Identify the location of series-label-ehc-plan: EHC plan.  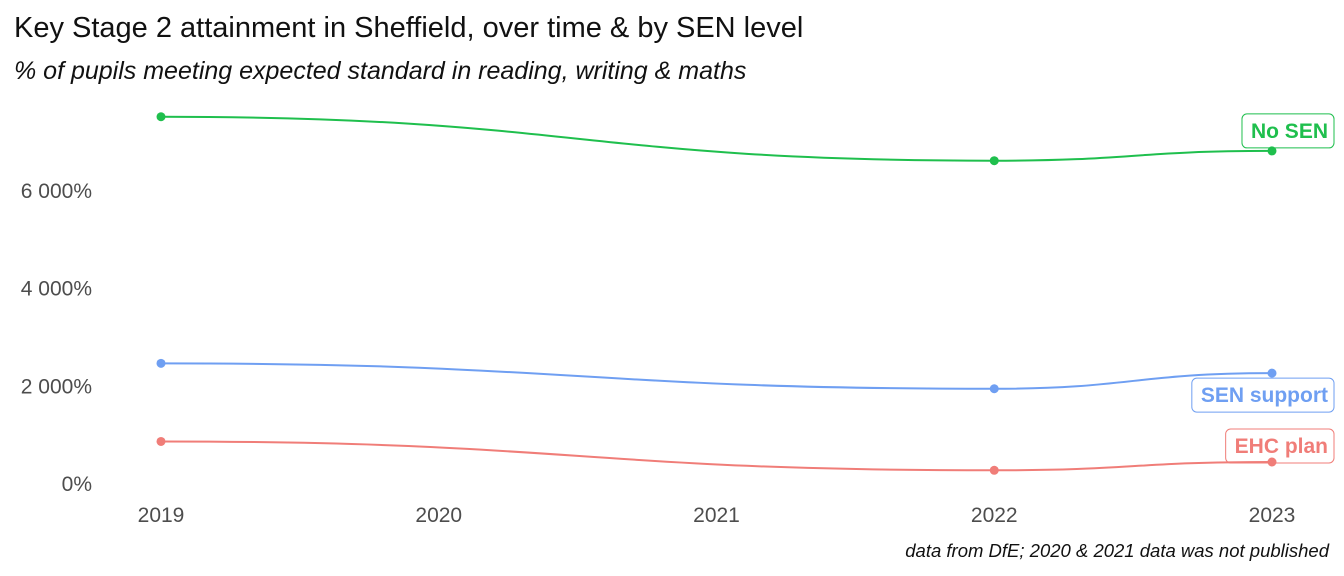
(1281, 446).